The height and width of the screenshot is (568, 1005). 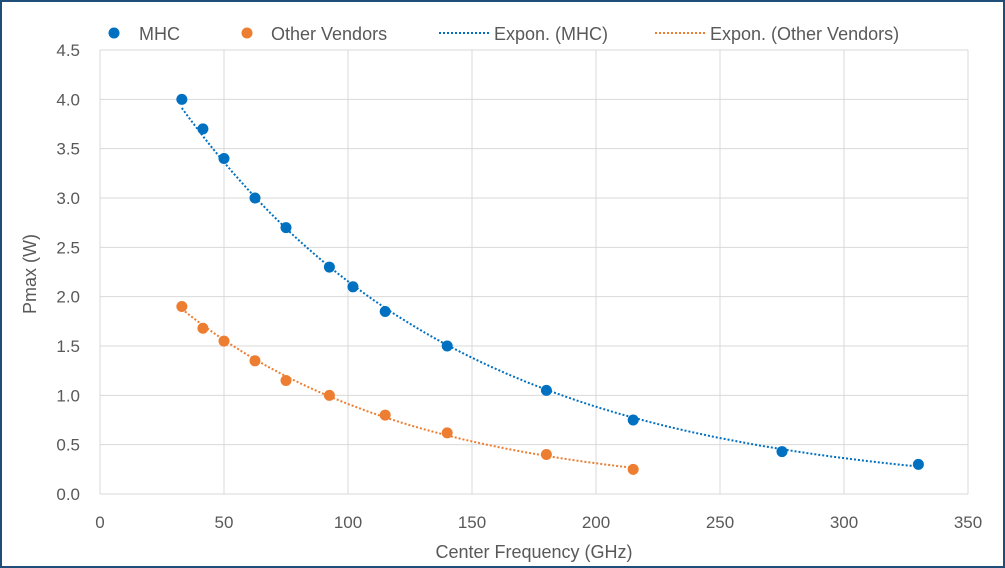 What do you see at coordinates (329, 34) in the screenshot?
I see `legend-label-other-vendors: Other Vendors` at bounding box center [329, 34].